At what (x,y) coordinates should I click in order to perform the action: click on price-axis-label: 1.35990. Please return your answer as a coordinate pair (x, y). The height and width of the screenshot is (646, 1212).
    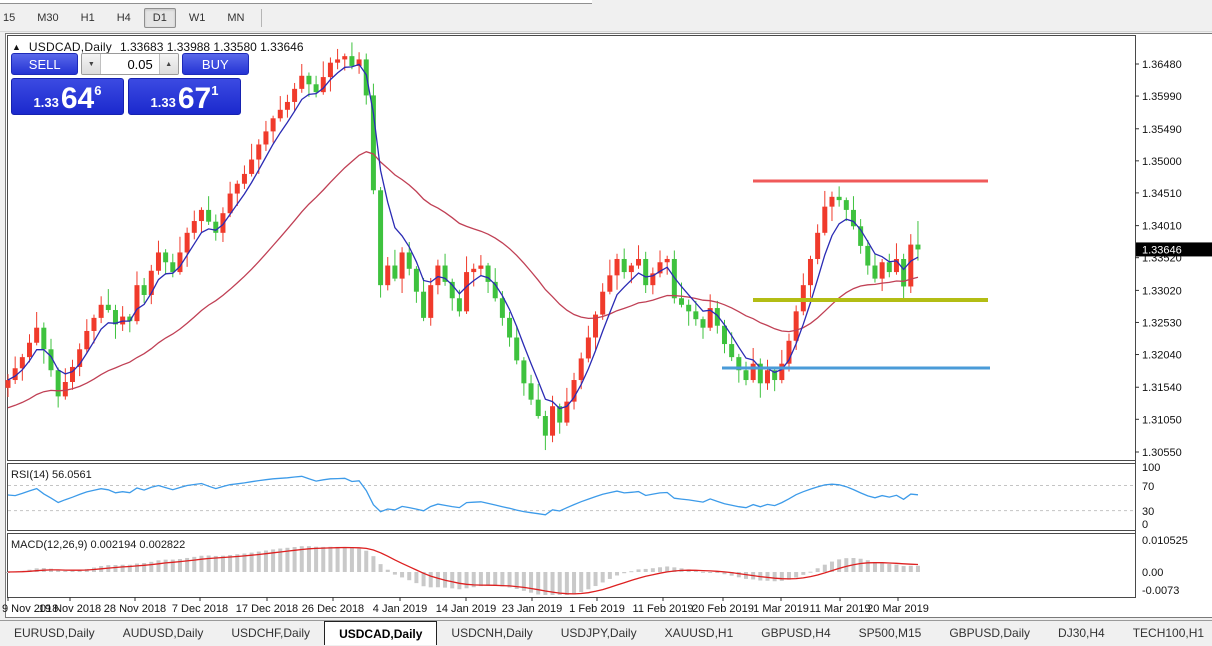
    Looking at the image, I should click on (1162, 97).